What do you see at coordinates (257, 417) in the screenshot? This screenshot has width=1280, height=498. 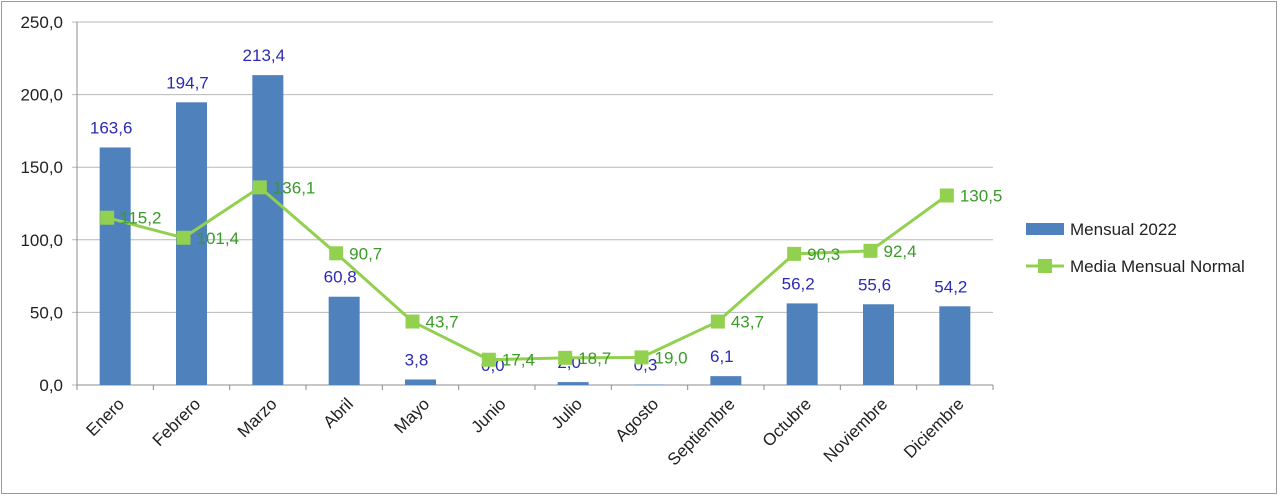 I see `x-tick-label: Marzo` at bounding box center [257, 417].